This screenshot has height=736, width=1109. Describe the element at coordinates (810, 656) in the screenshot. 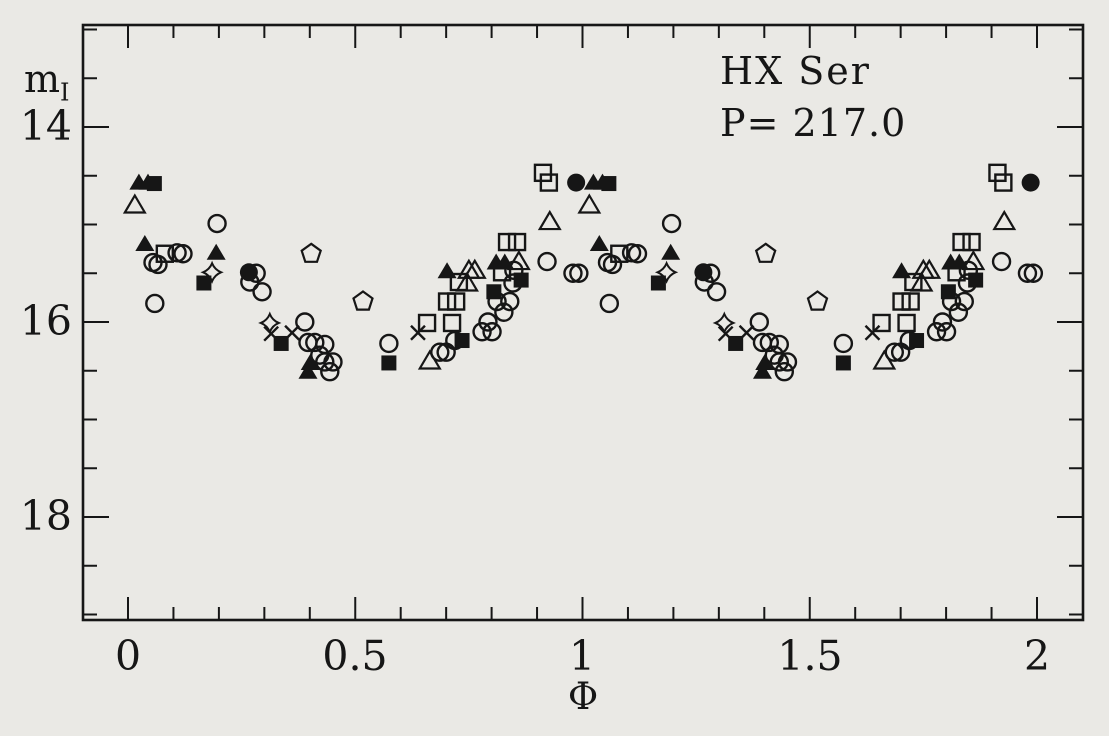

I see `x-tick-label-1p5: 1.5` at that location.